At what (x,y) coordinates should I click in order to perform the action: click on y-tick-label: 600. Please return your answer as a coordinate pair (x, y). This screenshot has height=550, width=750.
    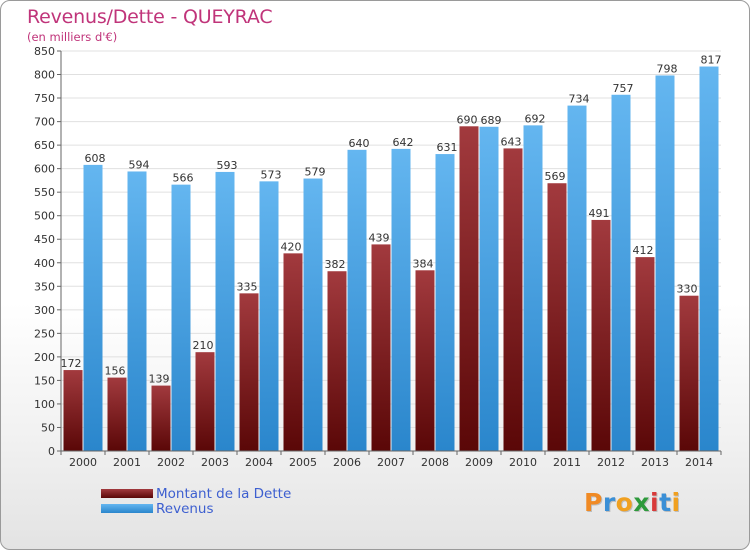
    Looking at the image, I should click on (44, 169).